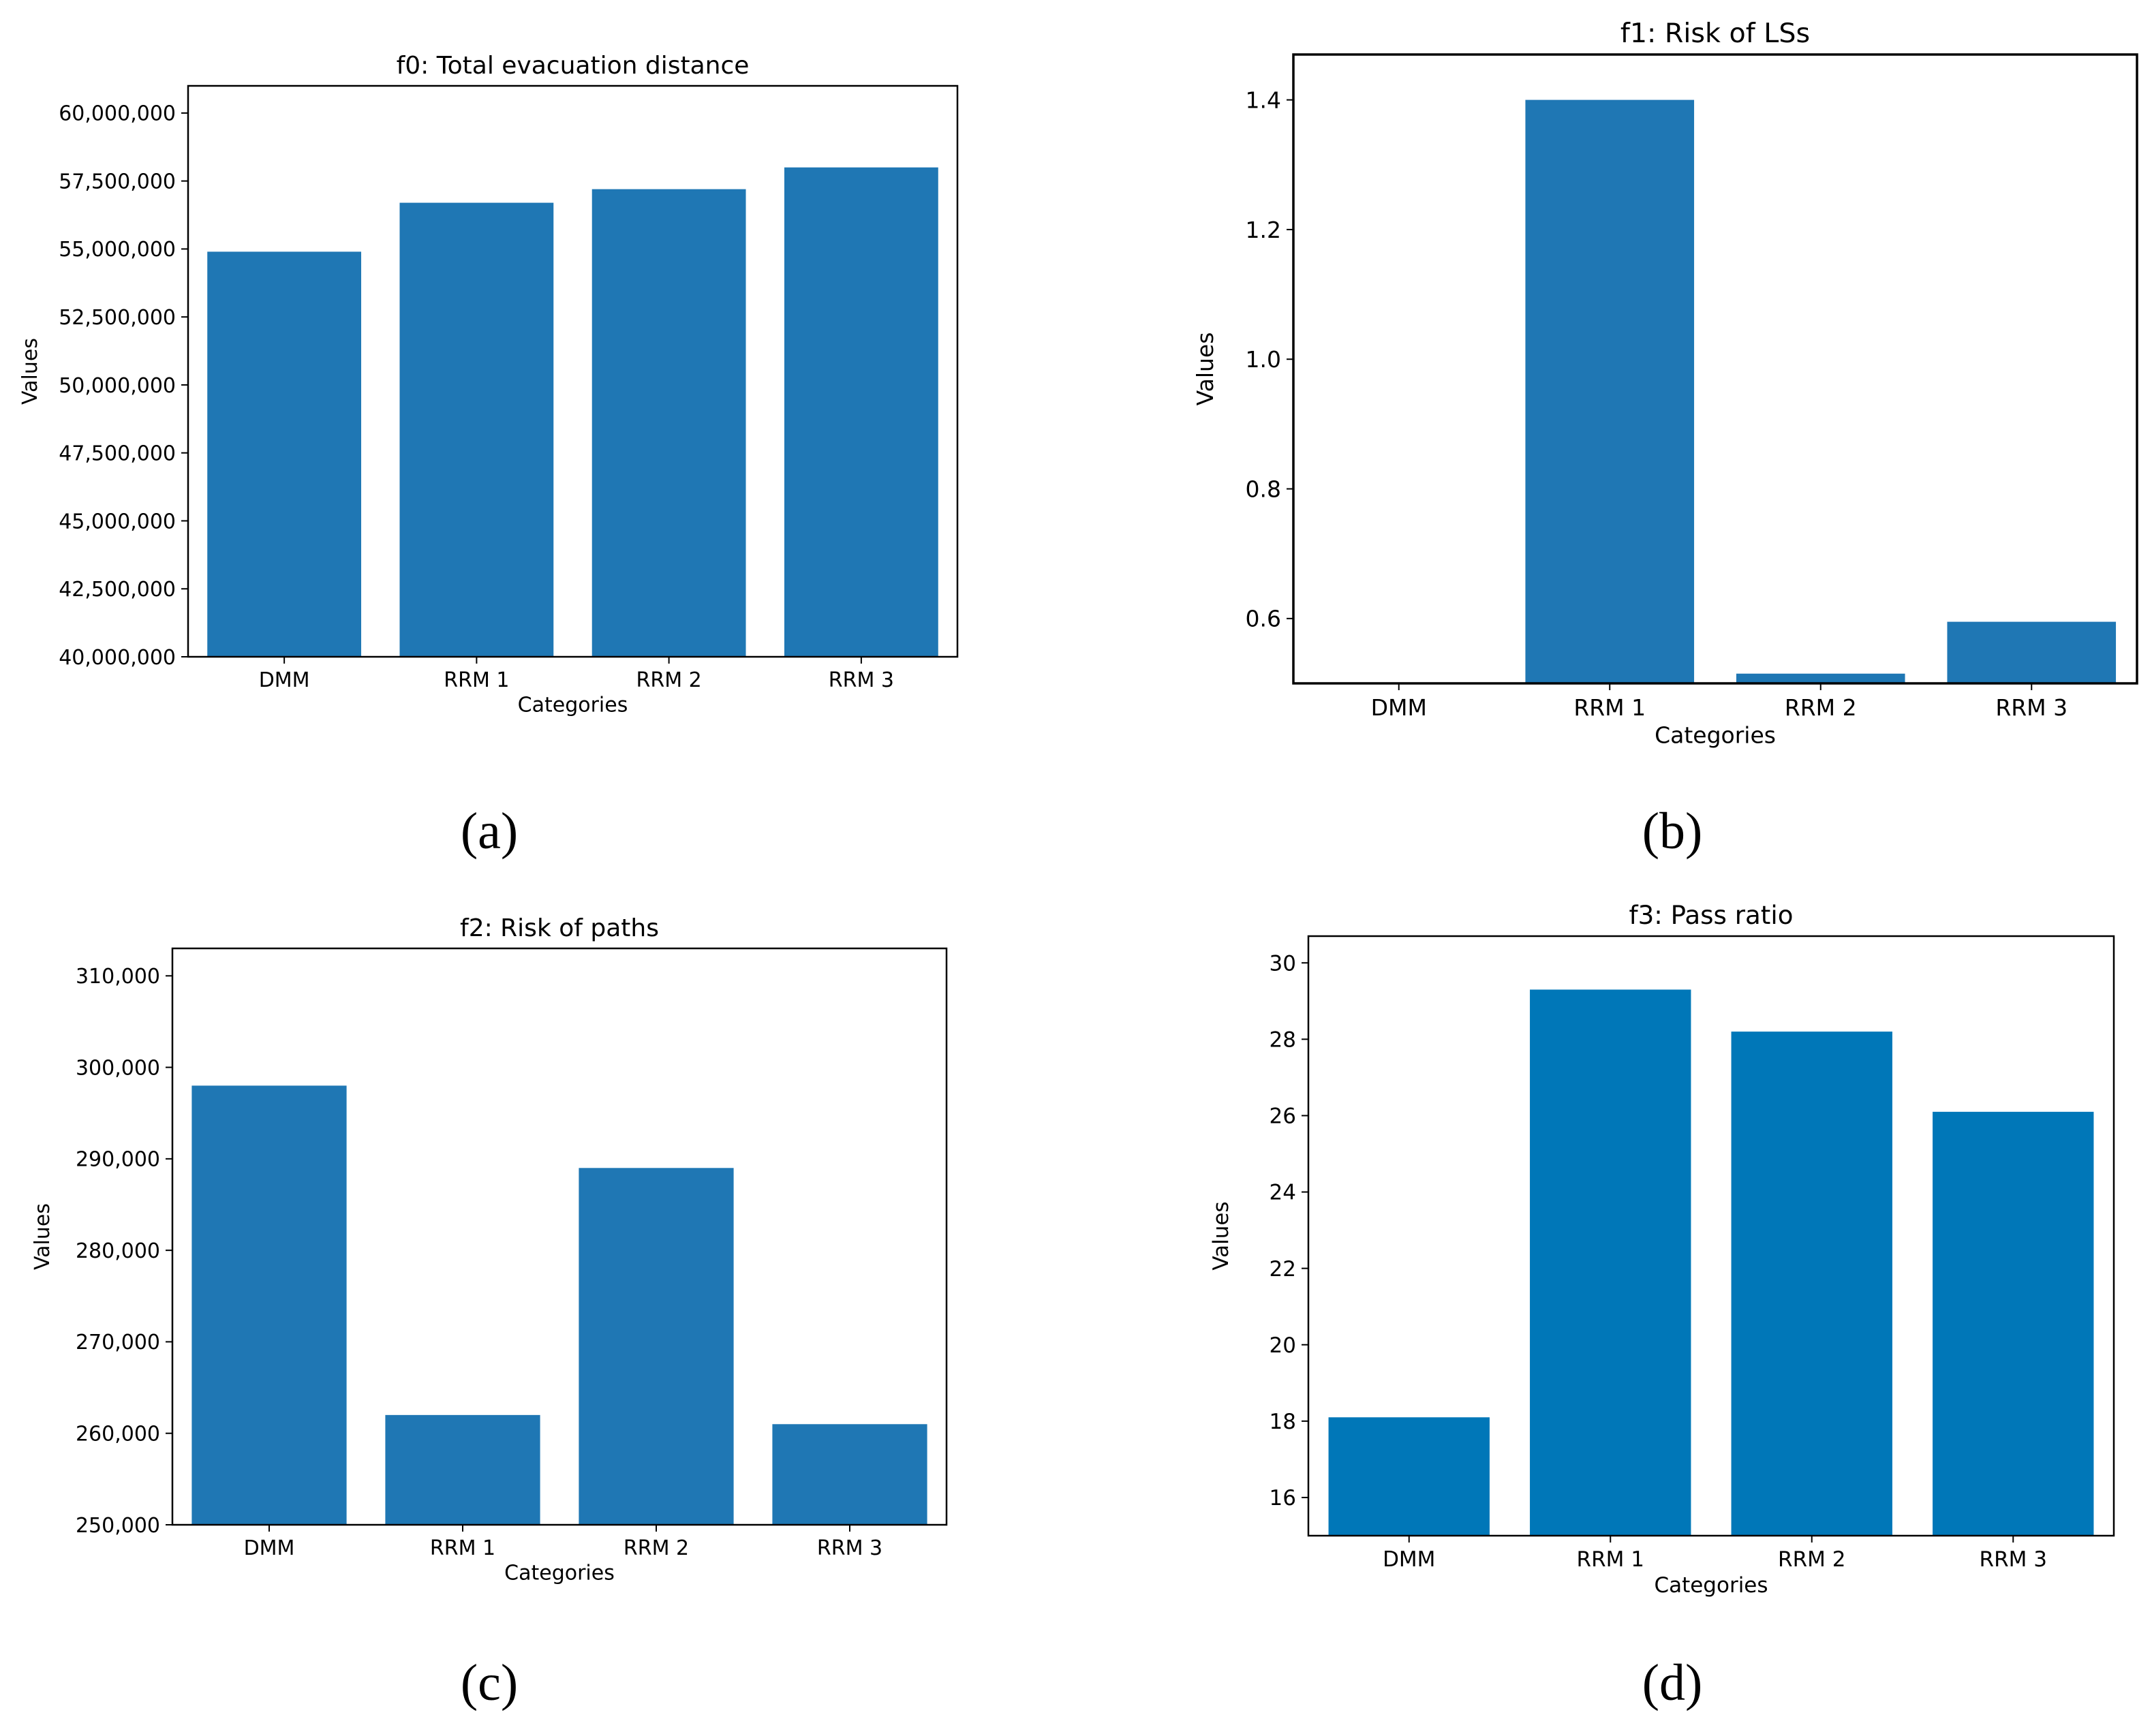 The height and width of the screenshot is (1736, 2152). I want to click on y-tick-label: 30, so click(1283, 964).